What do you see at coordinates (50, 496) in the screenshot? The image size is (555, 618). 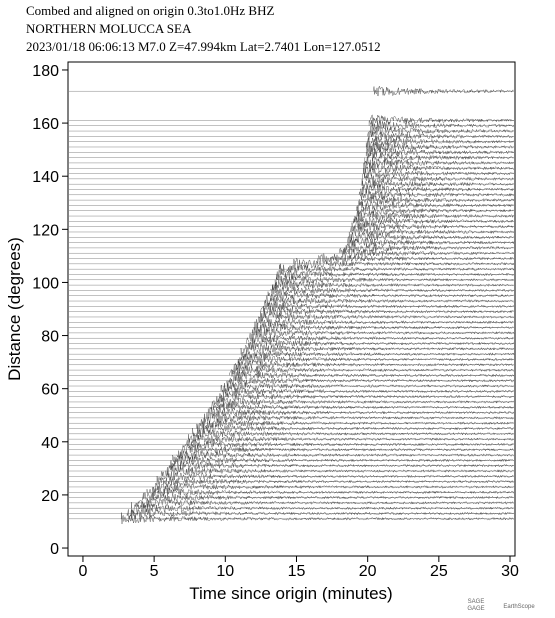 I see `y-tick-label: 20` at bounding box center [50, 496].